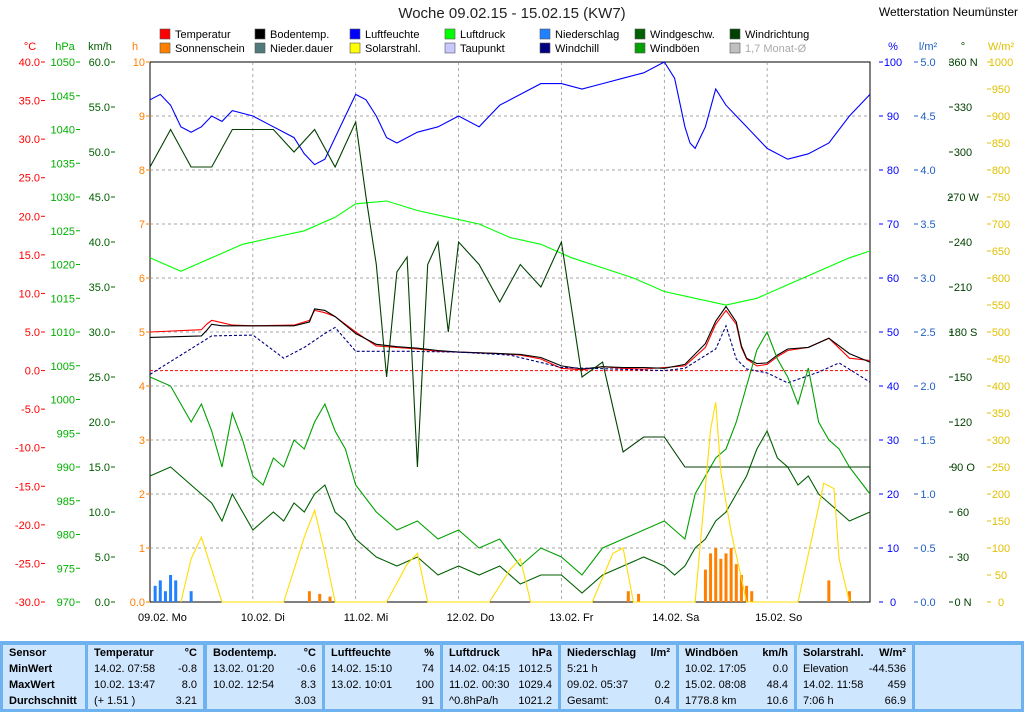  I want to click on legend-label: Windchill, so click(577, 49).